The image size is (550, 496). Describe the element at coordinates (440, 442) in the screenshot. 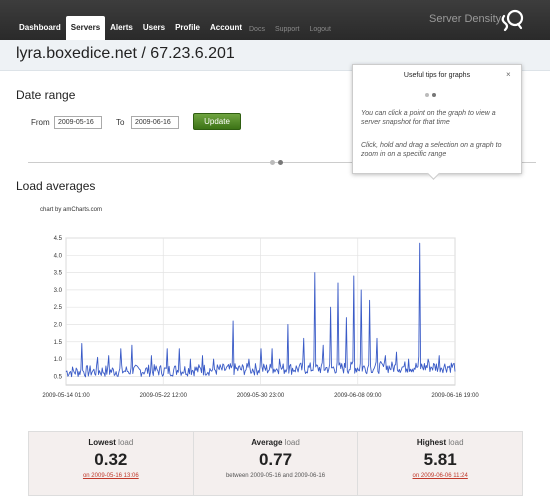

I see `card-title: Highest load` at that location.